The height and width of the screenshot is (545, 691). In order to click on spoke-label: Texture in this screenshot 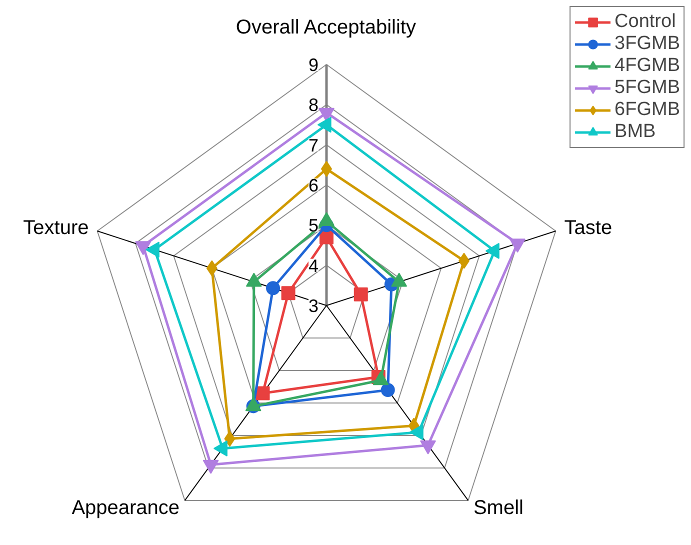, I will do `click(56, 228)`.